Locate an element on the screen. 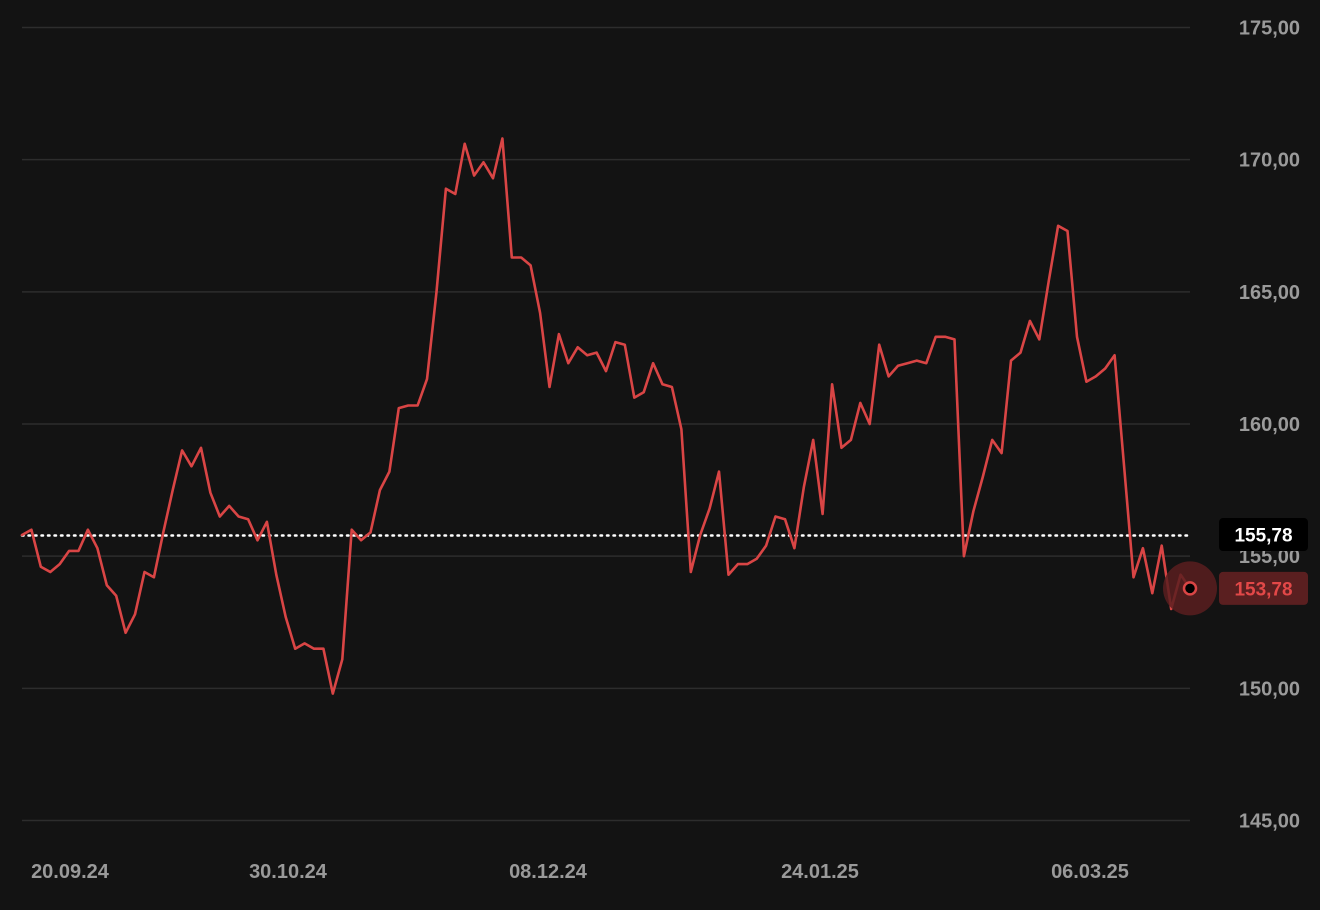 The image size is (1320, 910). reference-value-label: 155,78 is located at coordinates (1263, 536).